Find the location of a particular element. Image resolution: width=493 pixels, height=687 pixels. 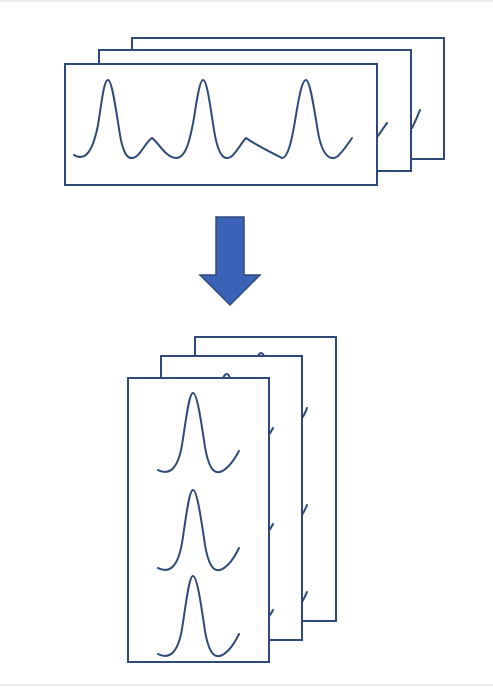

top-panel-back-waveform is located at coordinates (416, 119).